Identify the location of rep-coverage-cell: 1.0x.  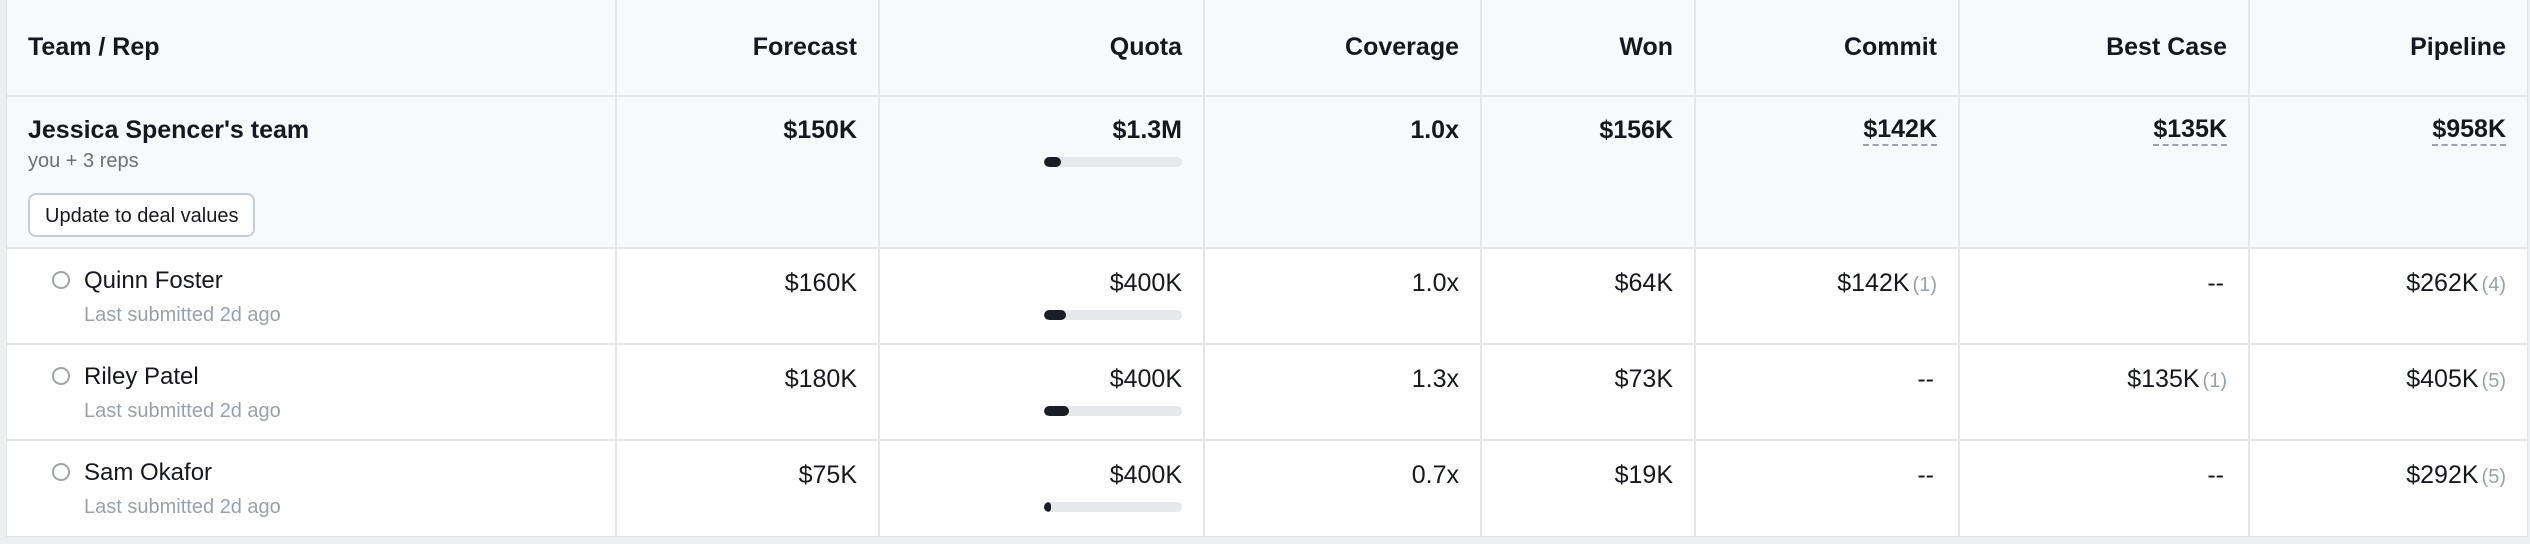
(1343, 296).